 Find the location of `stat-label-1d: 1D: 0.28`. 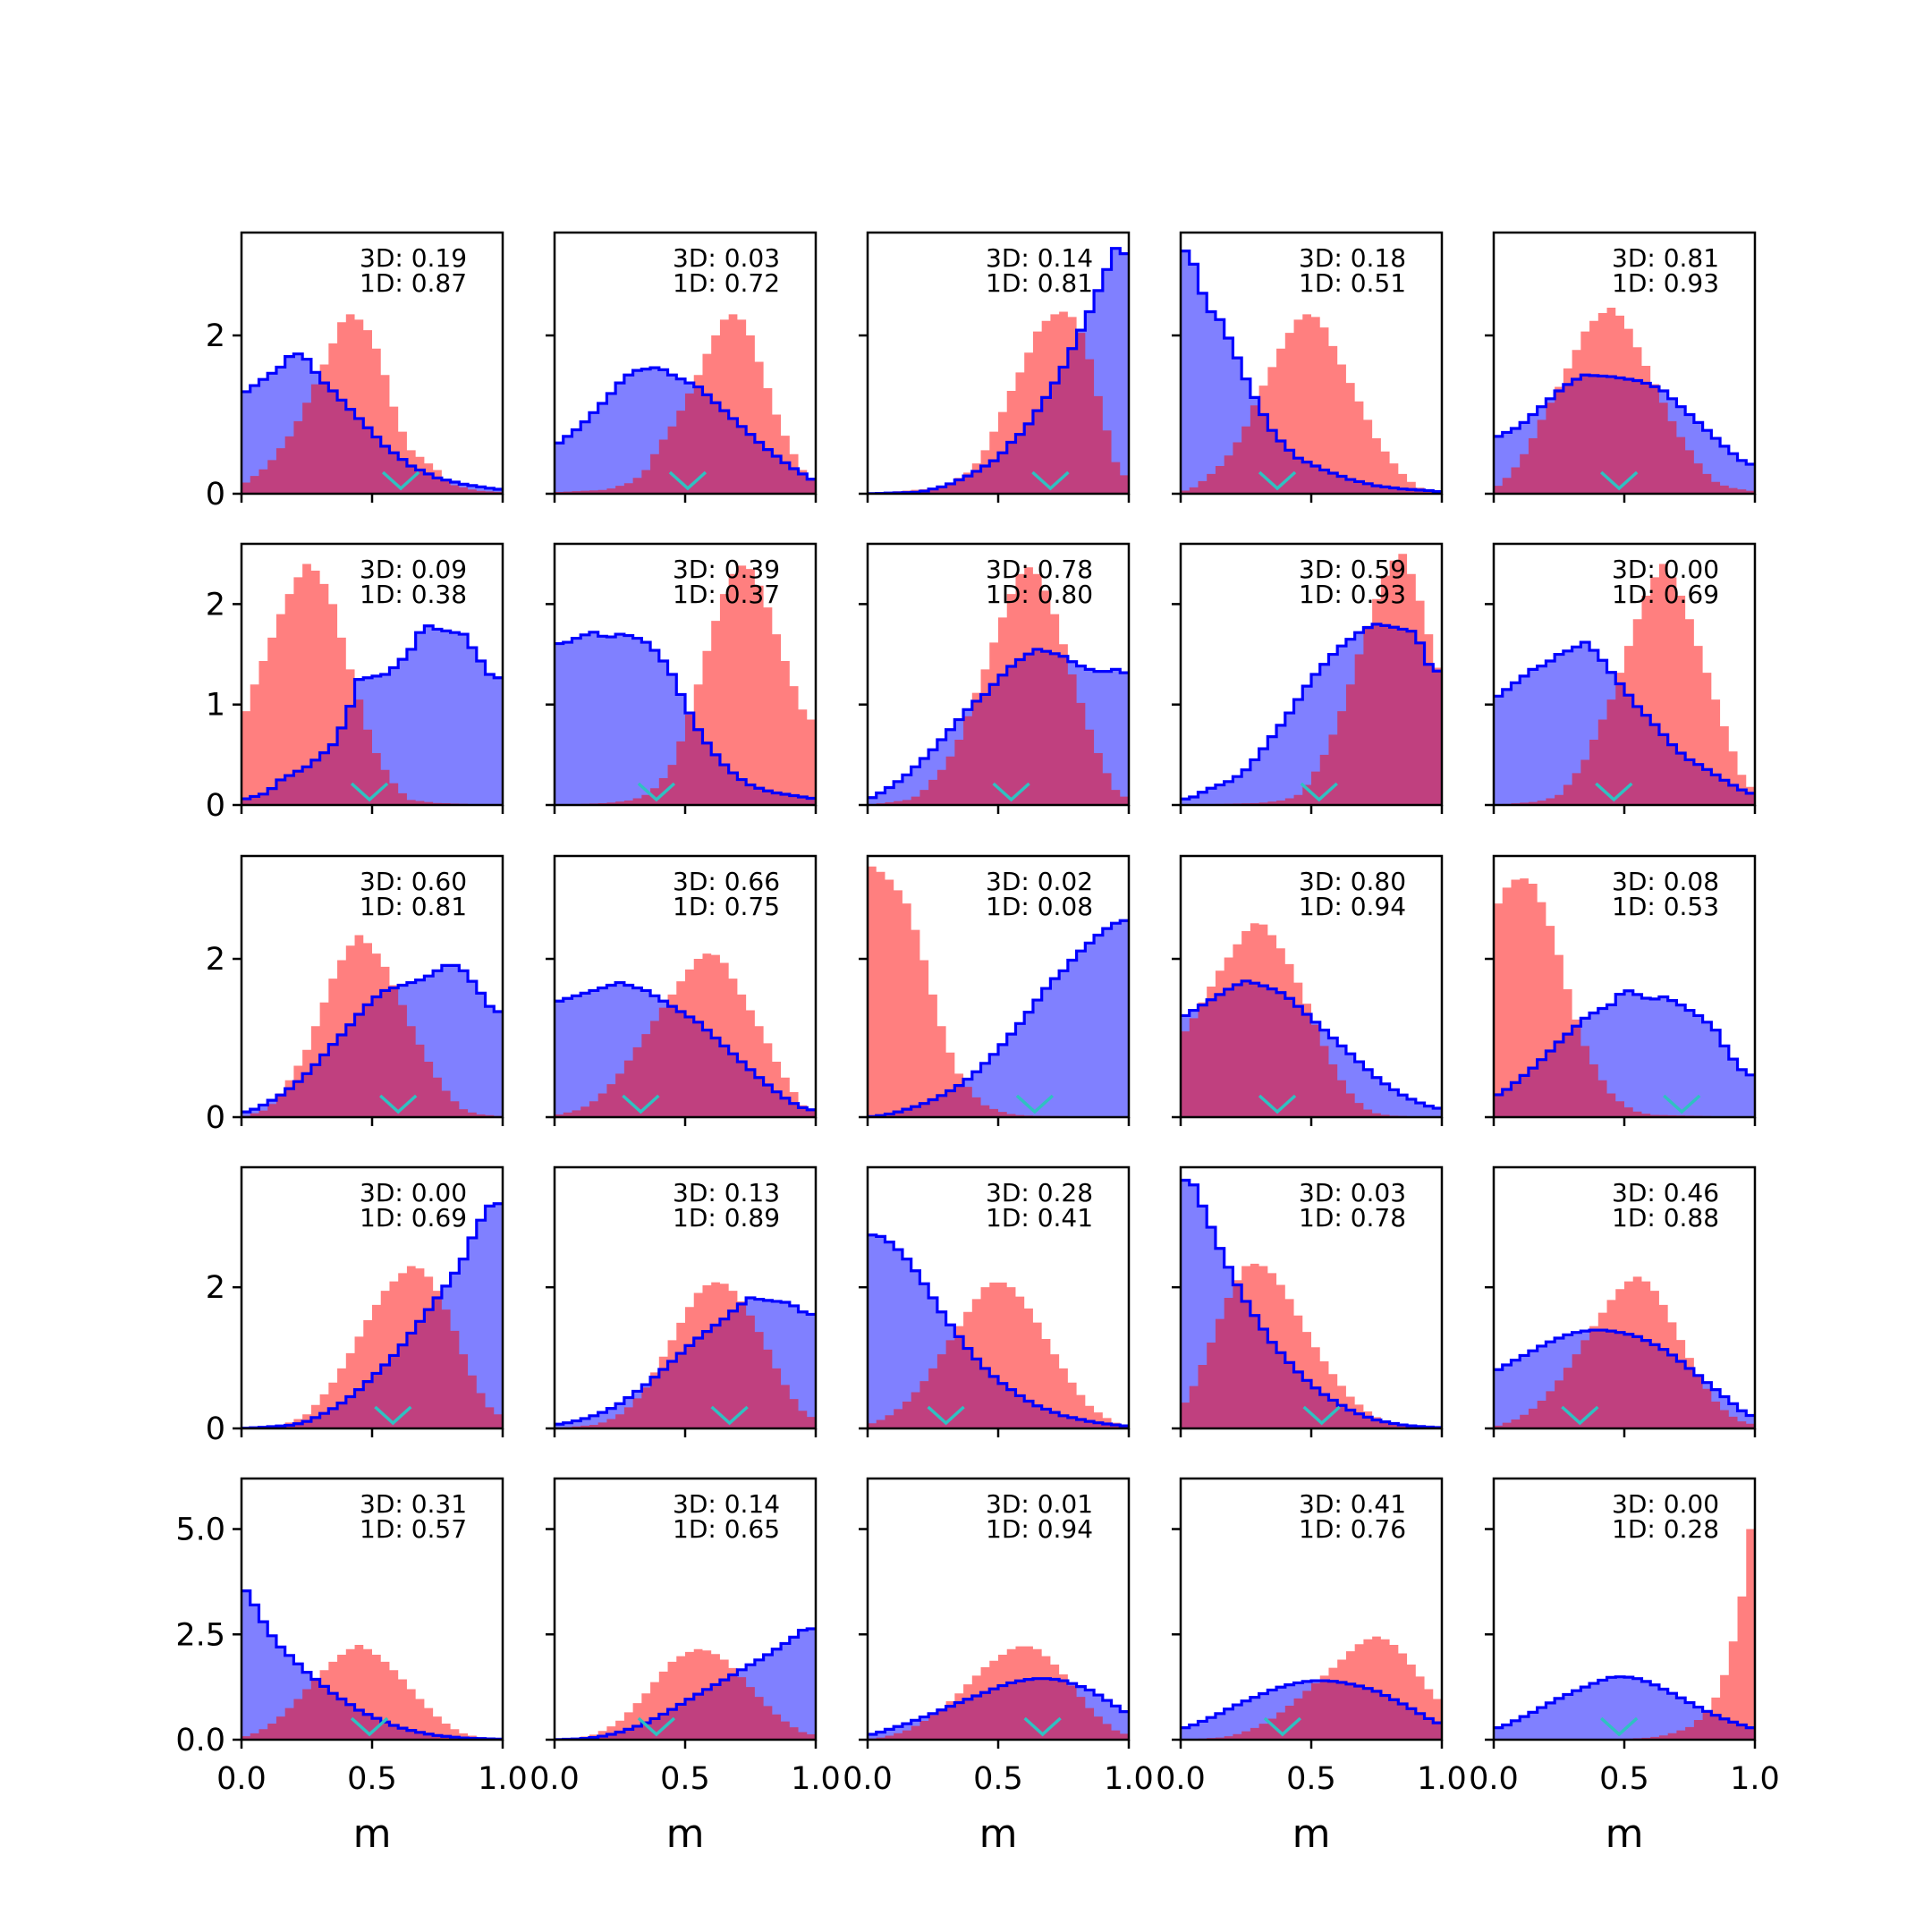

stat-label-1d: 1D: 0.28 is located at coordinates (1665, 1529).